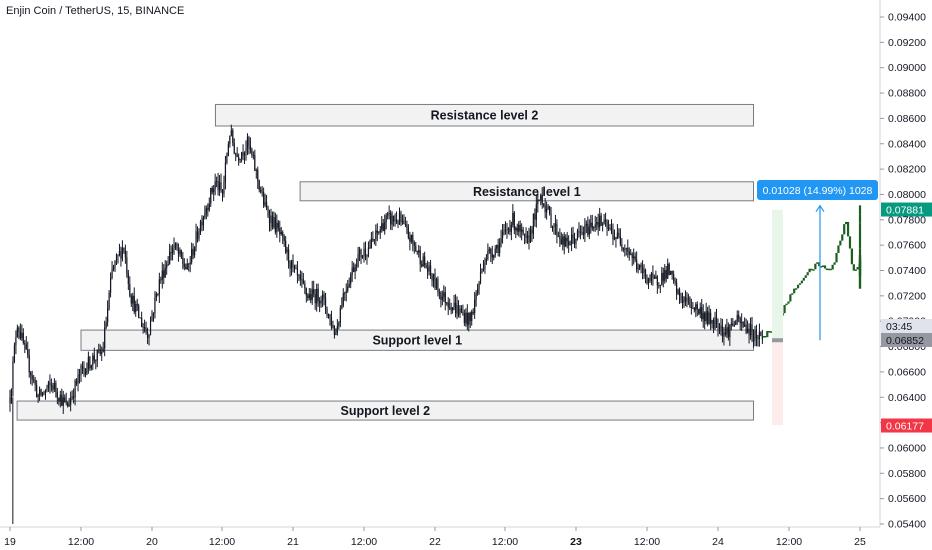  What do you see at coordinates (907, 499) in the screenshot?
I see `y-tick-label: 0.05600` at bounding box center [907, 499].